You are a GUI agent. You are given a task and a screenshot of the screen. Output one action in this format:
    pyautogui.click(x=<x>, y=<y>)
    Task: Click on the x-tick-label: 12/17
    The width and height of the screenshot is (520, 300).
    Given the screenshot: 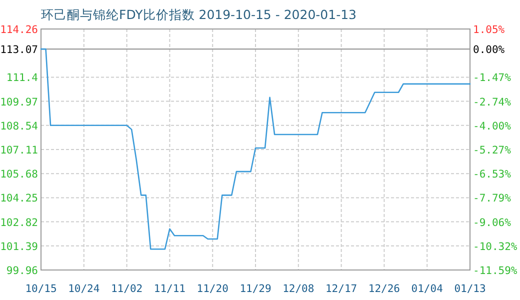 What is the action you would take?
    pyautogui.click(x=341, y=289)
    